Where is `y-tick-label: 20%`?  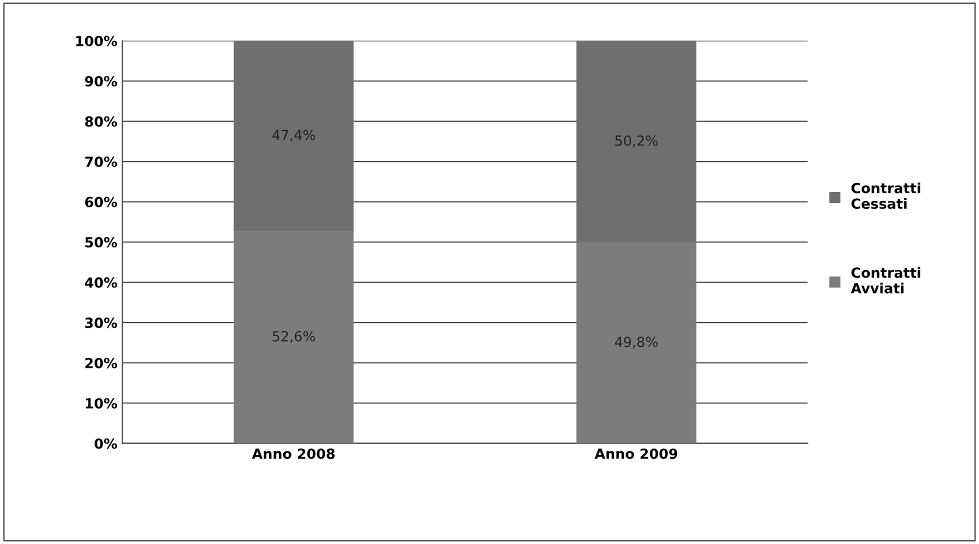
y-tick-label: 20% is located at coordinates (101, 363).